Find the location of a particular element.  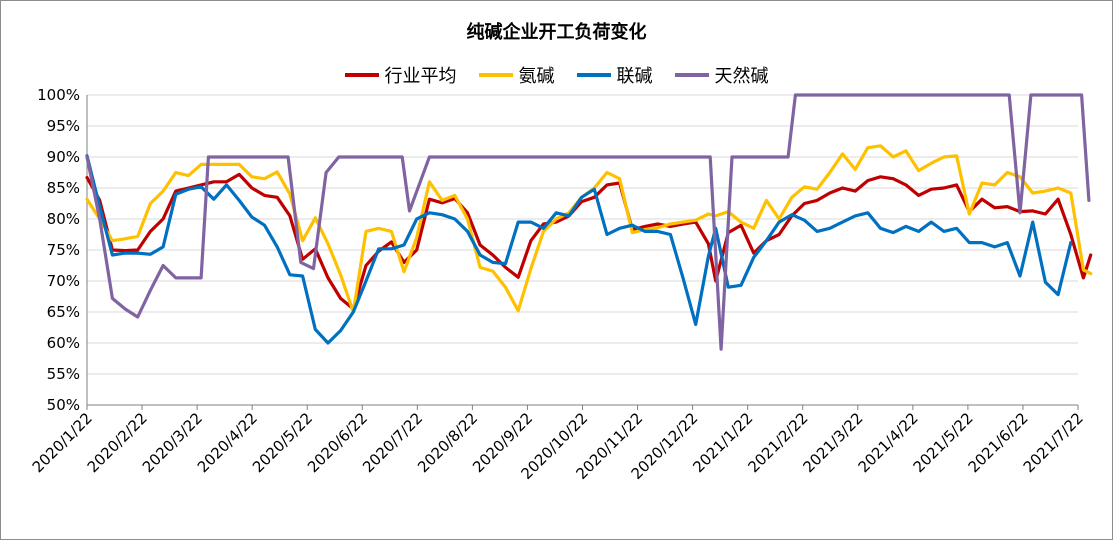

chart-legend: 行业平均 氨碱 联碱 天然碱 is located at coordinates (556, 75).